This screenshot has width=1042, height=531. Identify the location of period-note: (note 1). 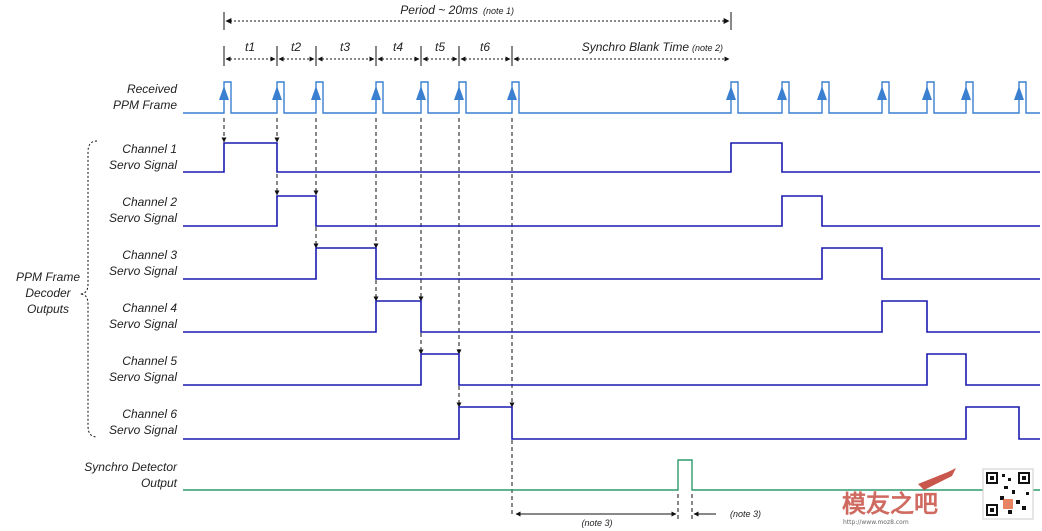
(498, 11).